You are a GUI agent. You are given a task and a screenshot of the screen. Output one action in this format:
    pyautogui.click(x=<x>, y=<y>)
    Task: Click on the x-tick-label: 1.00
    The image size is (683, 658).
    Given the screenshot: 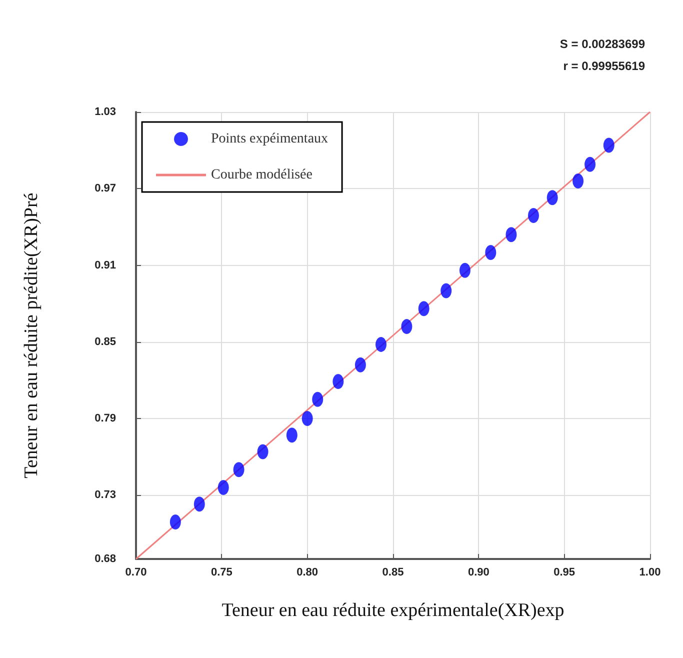 What is the action you would take?
    pyautogui.click(x=650, y=572)
    